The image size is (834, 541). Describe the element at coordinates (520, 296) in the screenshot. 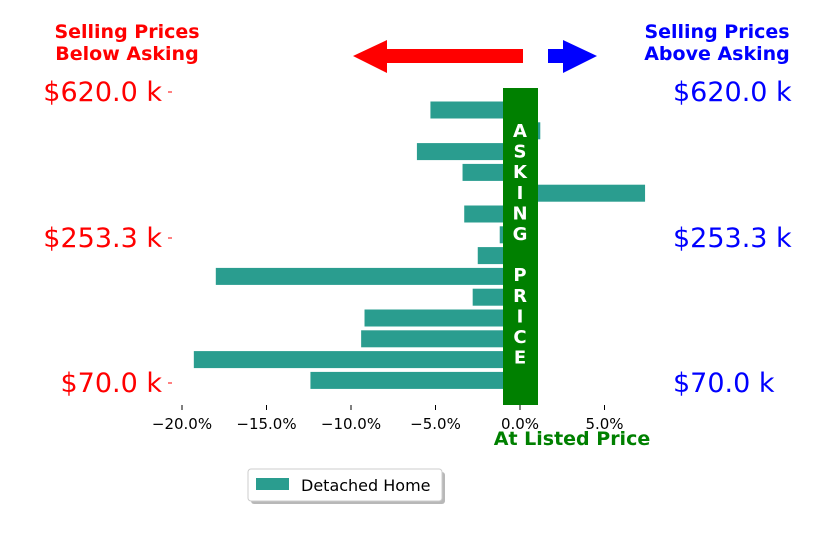

I see `band-letter: R` at that location.